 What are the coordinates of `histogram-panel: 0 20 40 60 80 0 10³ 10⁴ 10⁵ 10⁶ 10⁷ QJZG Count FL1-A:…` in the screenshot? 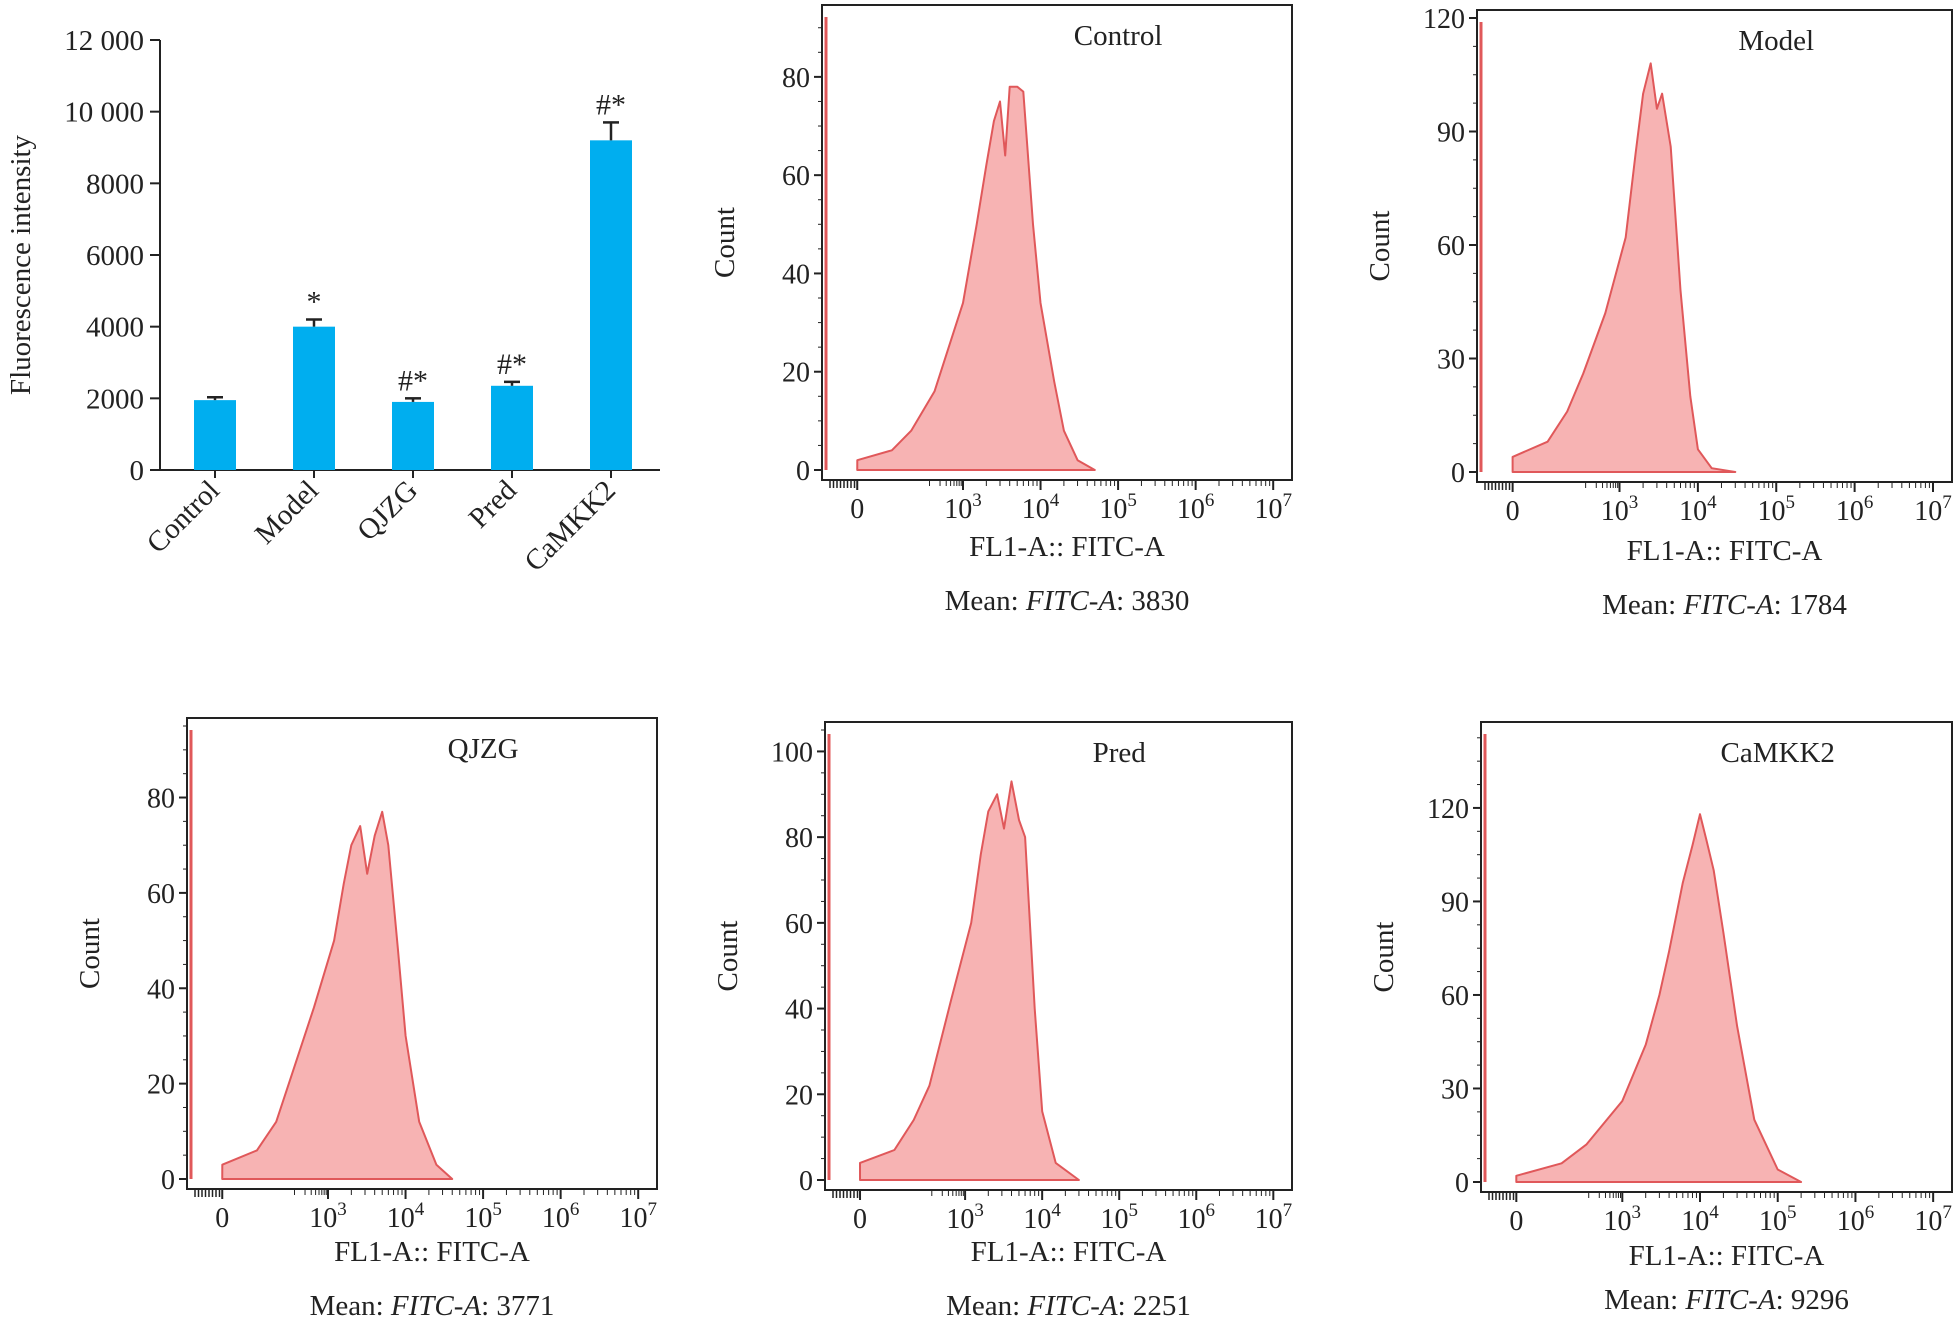 It's located at (366, 992).